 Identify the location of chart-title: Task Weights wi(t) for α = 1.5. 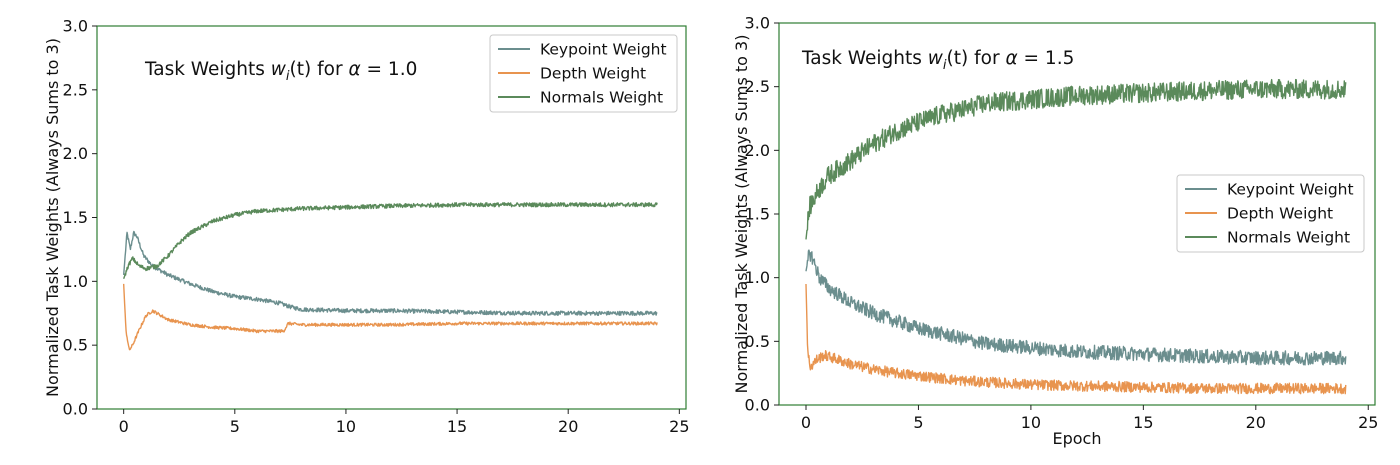
(937, 60).